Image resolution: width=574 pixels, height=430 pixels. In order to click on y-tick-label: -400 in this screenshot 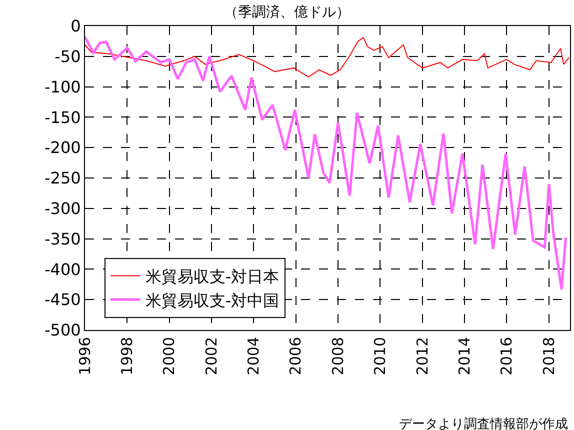, I will do `click(62, 269)`.